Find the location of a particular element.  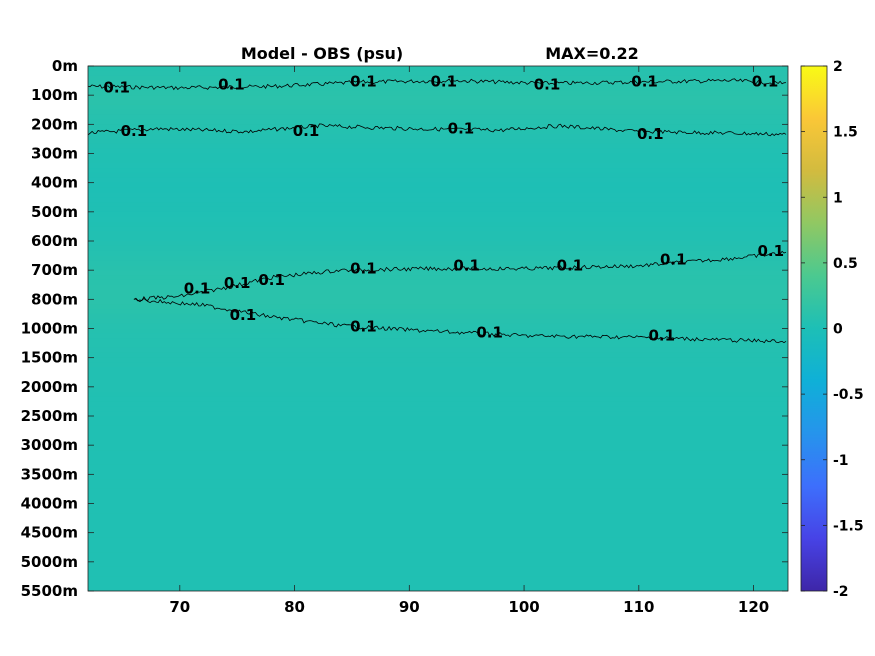

colorbar is located at coordinates (814, 328).